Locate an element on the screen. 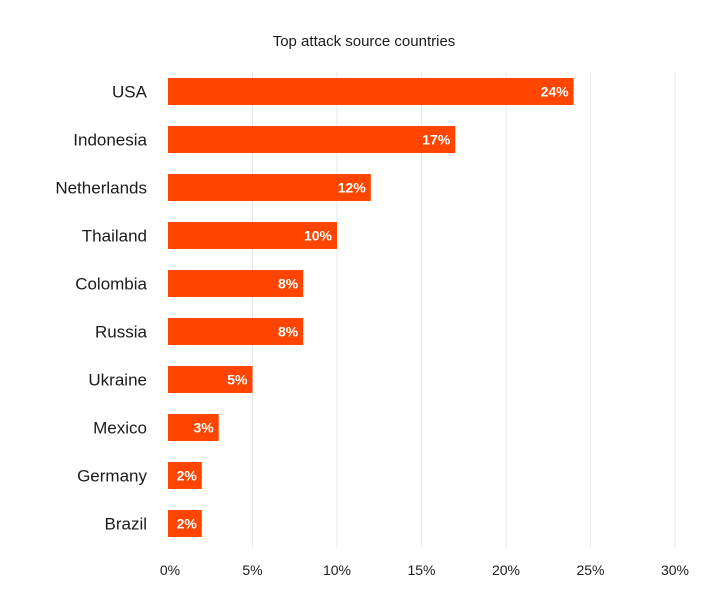 This screenshot has height=616, width=728. category-label: Netherlands is located at coordinates (101, 188).